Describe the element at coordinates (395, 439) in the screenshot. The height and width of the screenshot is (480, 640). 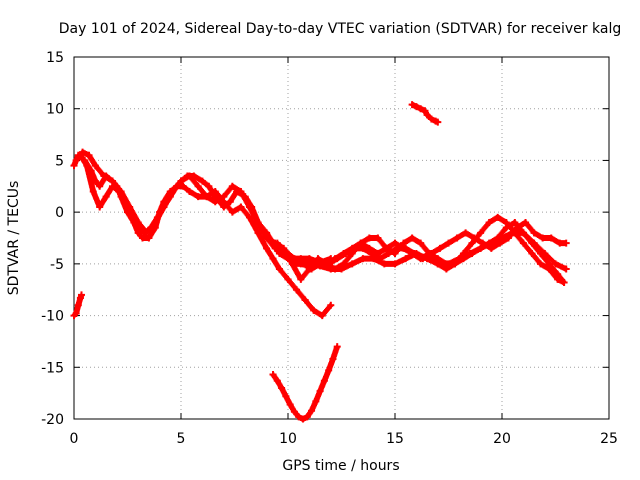
I see `x-tick-label: 15` at that location.